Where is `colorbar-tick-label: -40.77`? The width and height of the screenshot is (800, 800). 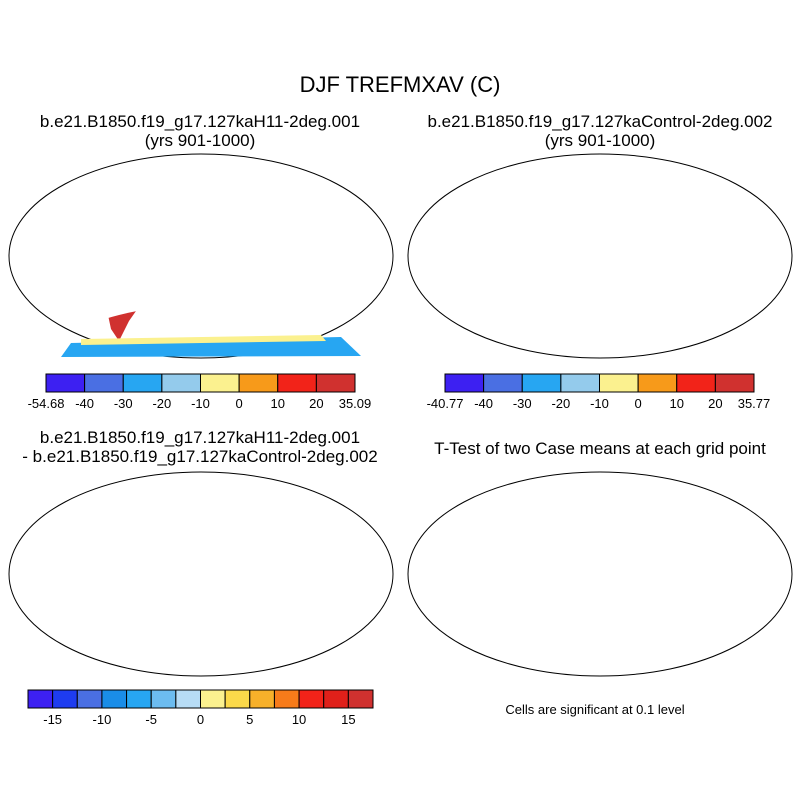
colorbar-tick-label: -40.77 is located at coordinates (445, 403).